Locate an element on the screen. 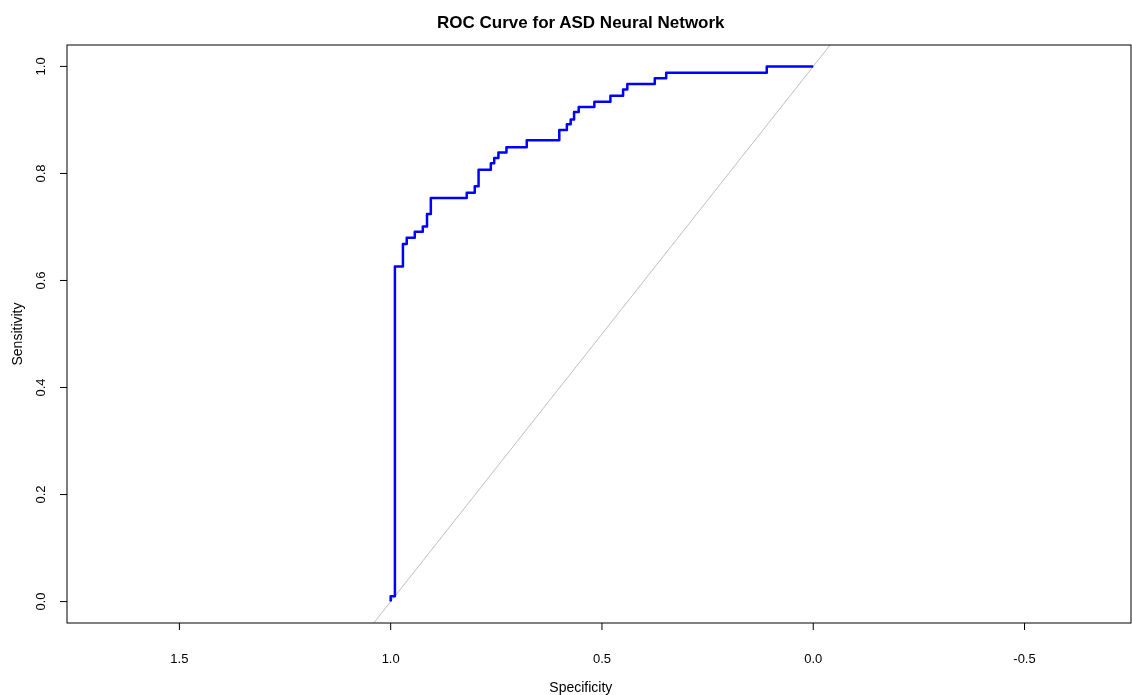  y-tick-label: 0.2 is located at coordinates (40, 494).